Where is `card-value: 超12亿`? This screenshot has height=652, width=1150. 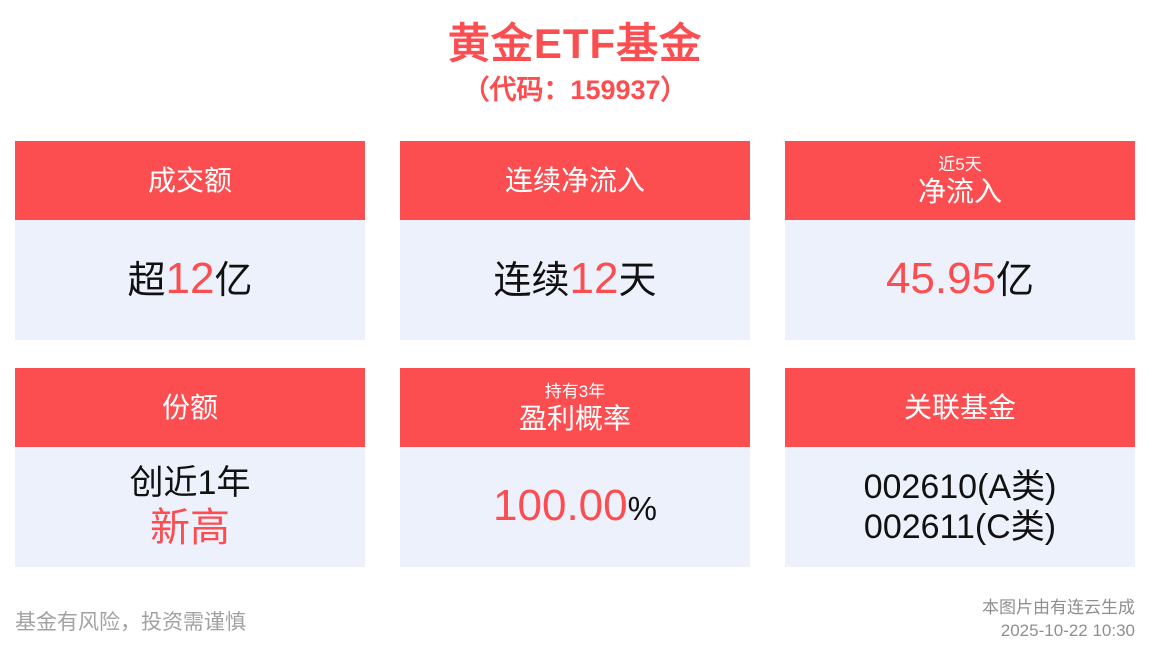
card-value: 超12亿 is located at coordinates (190, 280).